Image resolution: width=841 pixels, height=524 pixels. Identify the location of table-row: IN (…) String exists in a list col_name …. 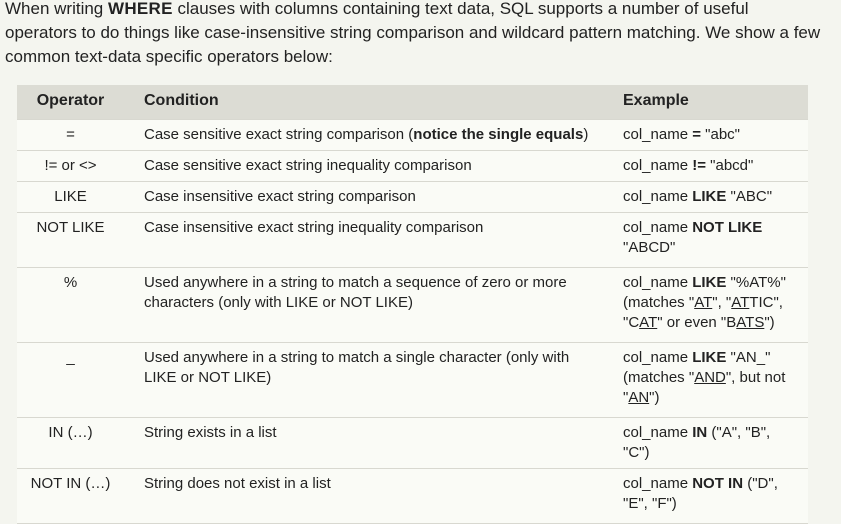
(412, 443).